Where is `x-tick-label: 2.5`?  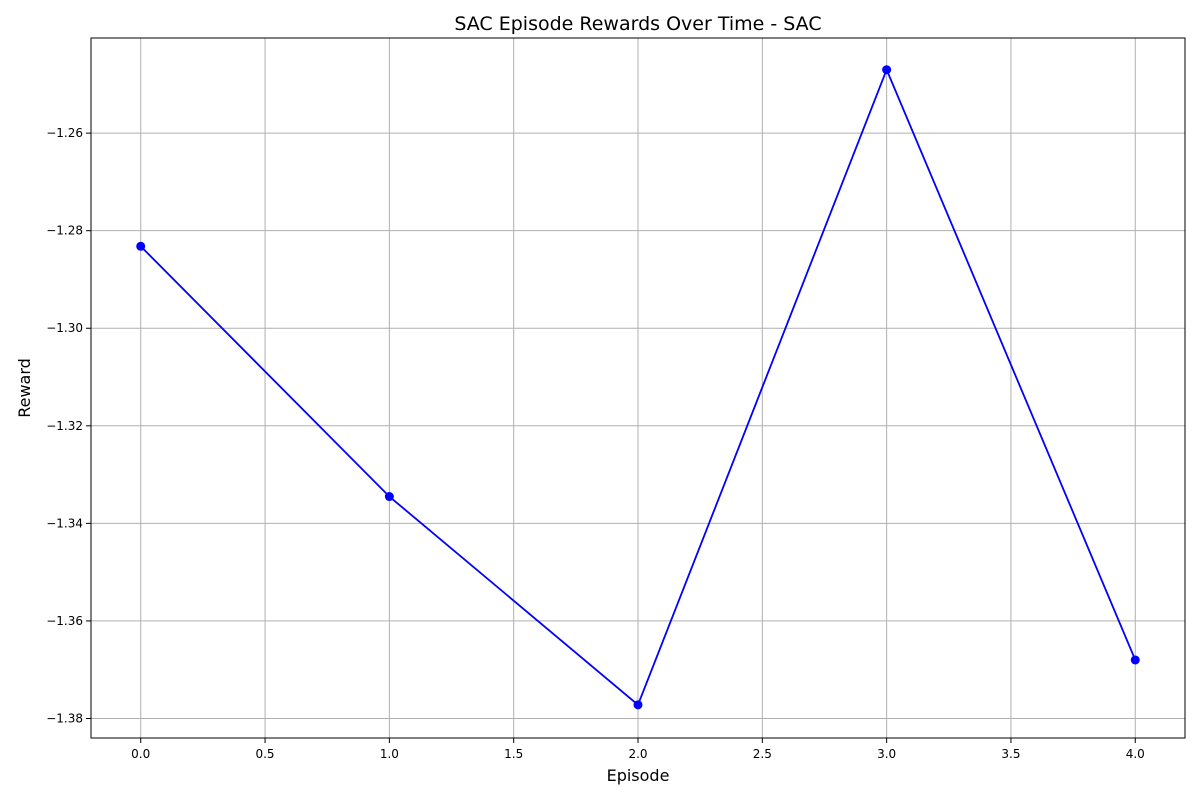 x-tick-label: 2.5 is located at coordinates (762, 754).